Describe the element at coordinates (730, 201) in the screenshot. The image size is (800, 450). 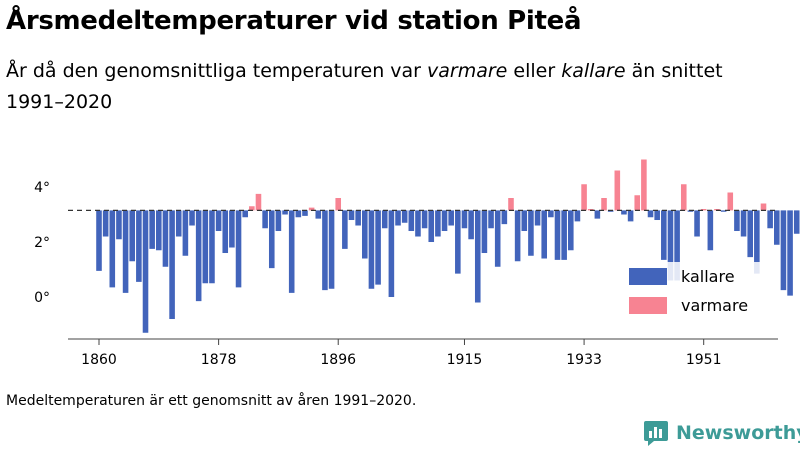
I see `bar-1955` at that location.